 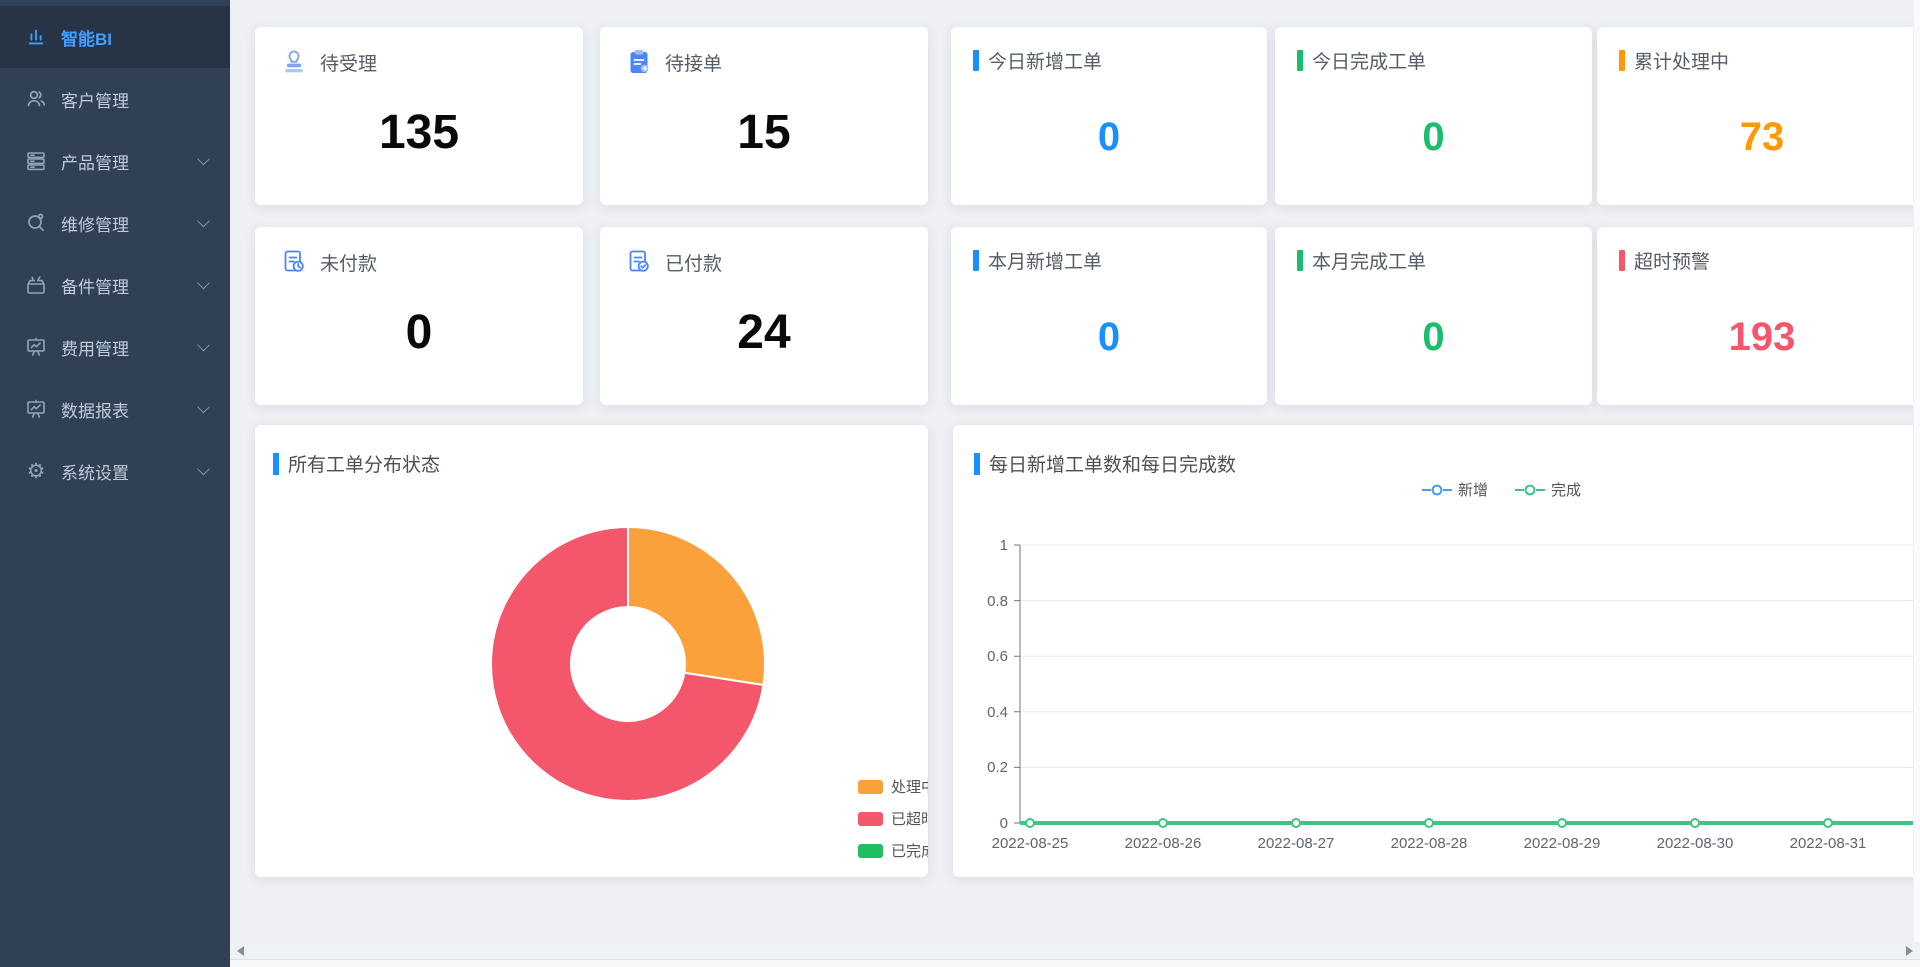 What do you see at coordinates (1454, 489) in the screenshot?
I see `legend-item-new: 新增` at bounding box center [1454, 489].